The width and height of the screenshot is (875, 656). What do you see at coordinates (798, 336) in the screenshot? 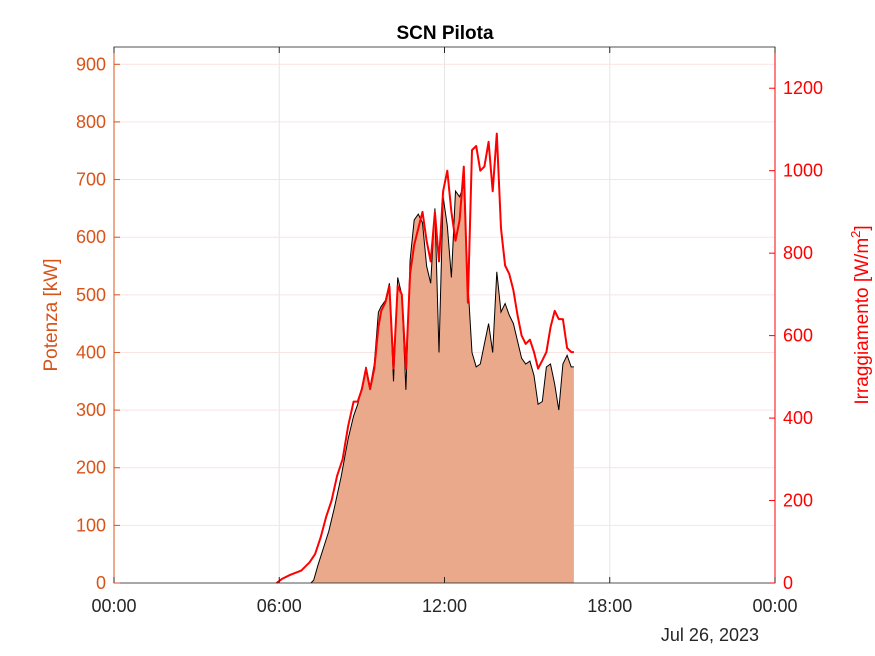
I see `y-right-tick-label: 600` at bounding box center [798, 336].